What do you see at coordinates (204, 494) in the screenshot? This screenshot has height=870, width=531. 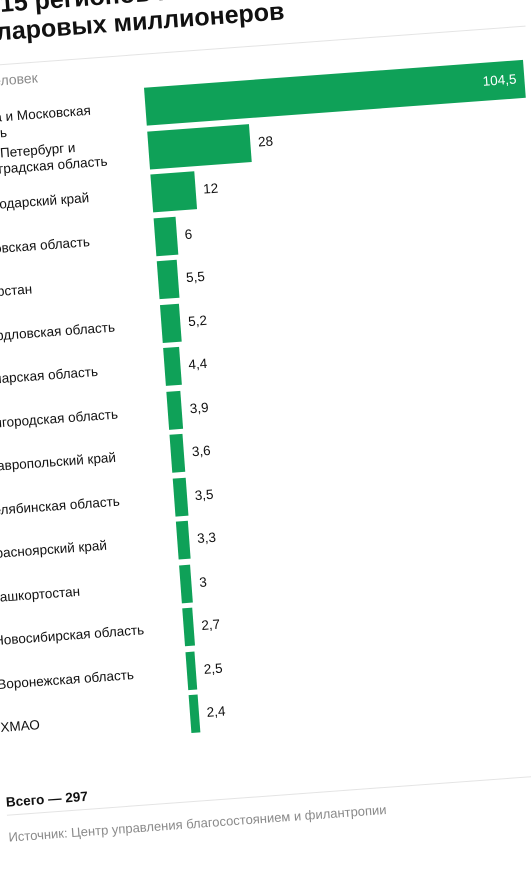 I see `value-label: 3,5` at bounding box center [204, 494].